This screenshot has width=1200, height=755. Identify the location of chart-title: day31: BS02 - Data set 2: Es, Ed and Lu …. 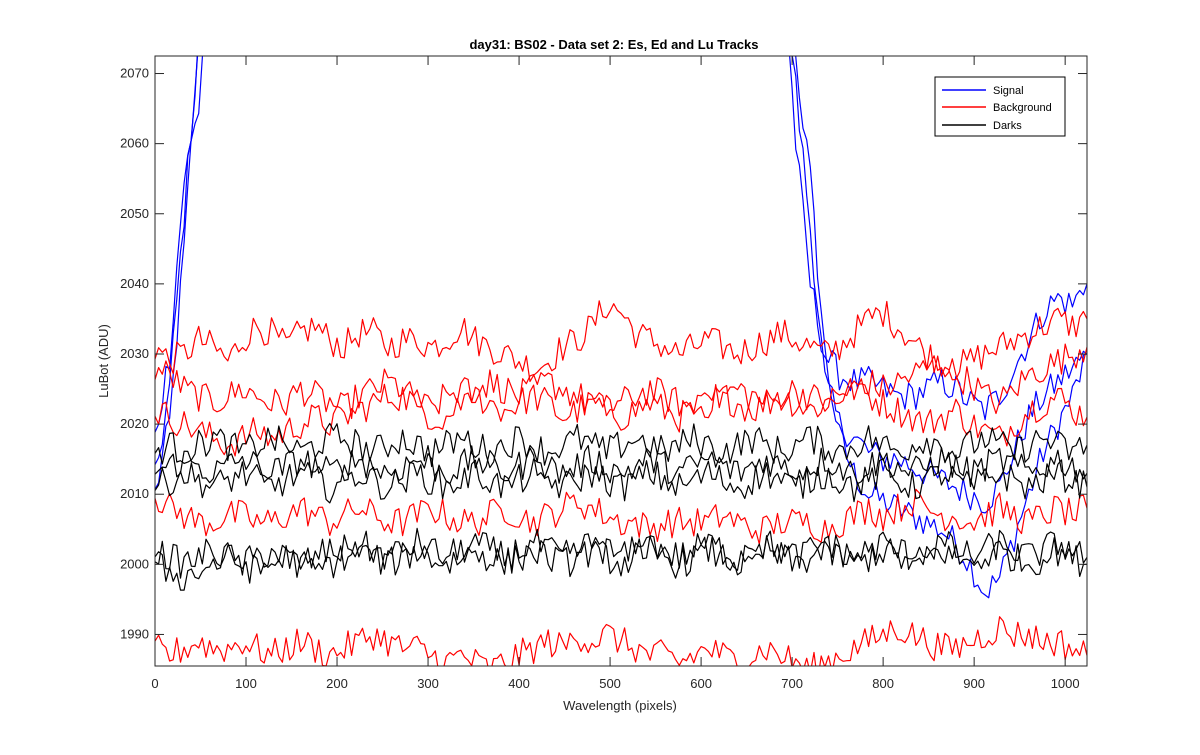
(613, 44).